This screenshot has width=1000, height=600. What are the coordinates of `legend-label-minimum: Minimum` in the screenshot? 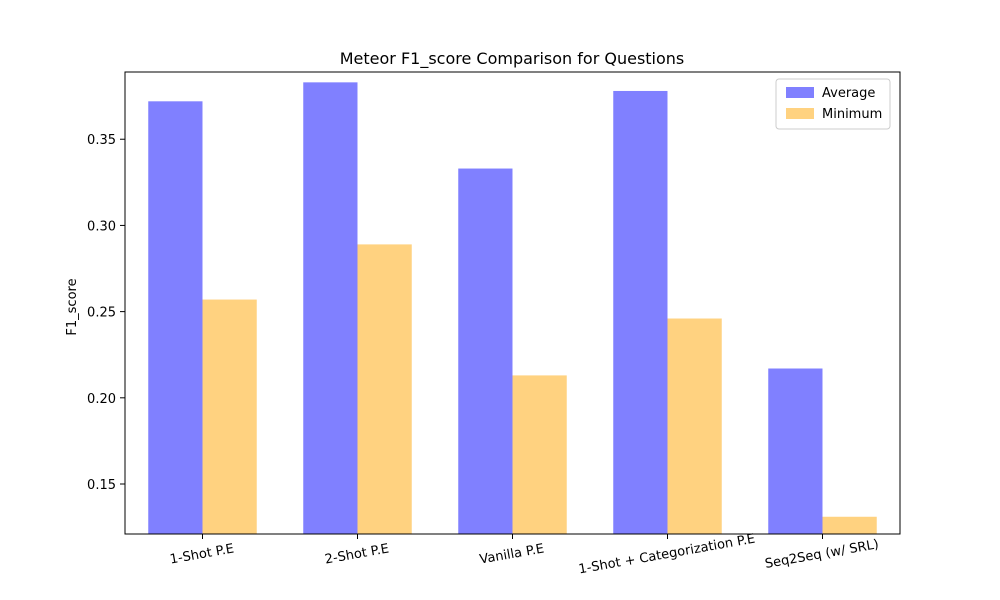 It's located at (852, 114).